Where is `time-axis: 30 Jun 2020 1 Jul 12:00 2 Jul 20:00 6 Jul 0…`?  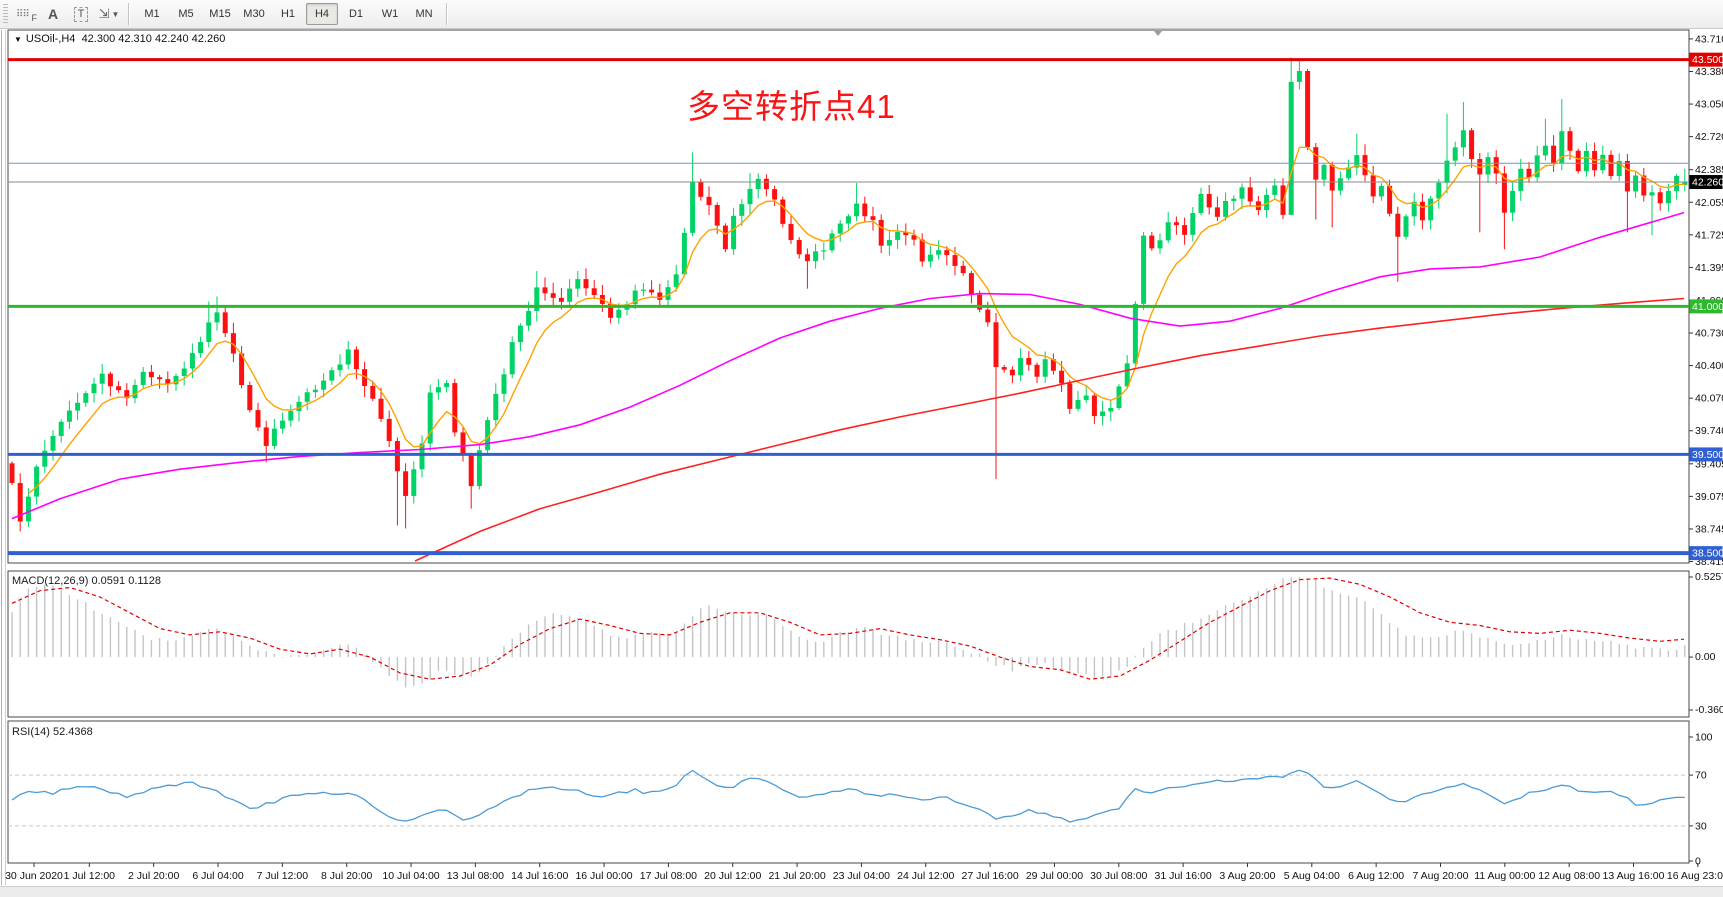 time-axis: 30 Jun 2020 1 Jul 12:00 2 Jul 20:00 6 Jul 0… is located at coordinates (864, 872).